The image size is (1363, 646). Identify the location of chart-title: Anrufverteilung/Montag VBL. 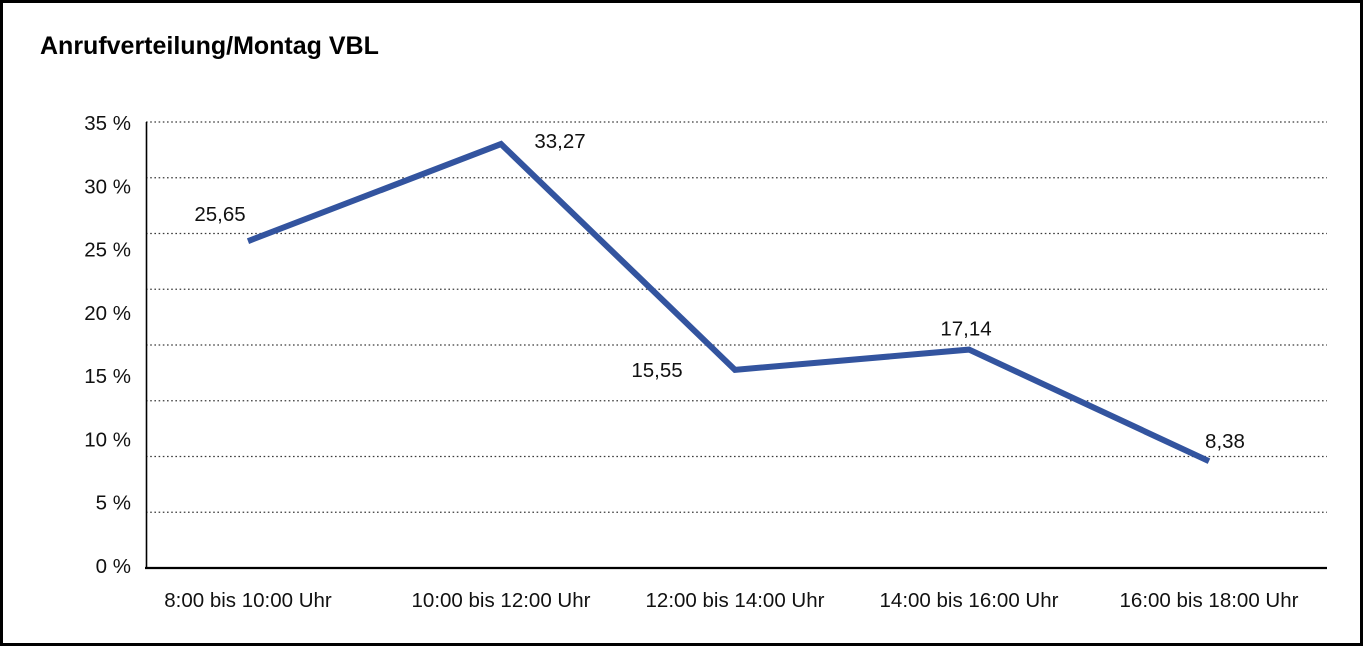
(209, 46).